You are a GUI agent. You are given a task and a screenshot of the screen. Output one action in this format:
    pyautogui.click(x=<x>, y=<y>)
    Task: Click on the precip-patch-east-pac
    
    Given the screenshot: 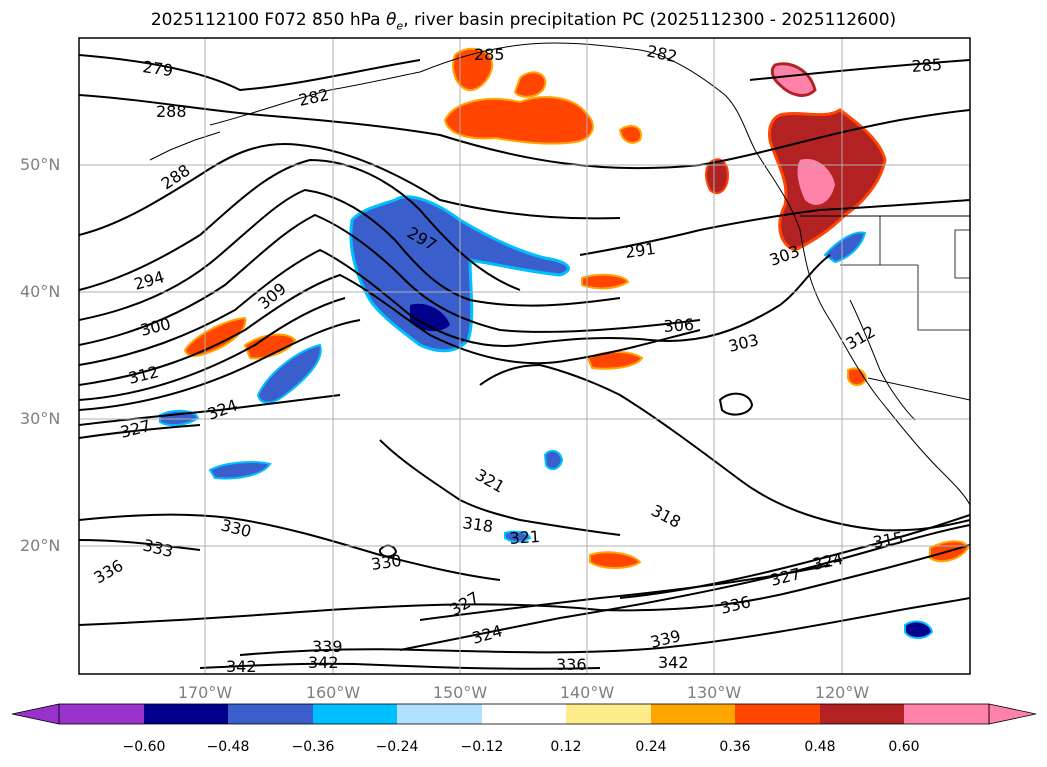 What is the action you would take?
    pyautogui.click(x=615, y=560)
    